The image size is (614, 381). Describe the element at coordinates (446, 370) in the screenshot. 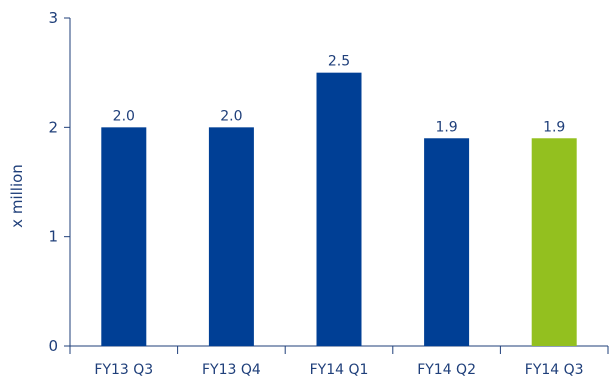

I see `category-label: FY14 Q2` at that location.